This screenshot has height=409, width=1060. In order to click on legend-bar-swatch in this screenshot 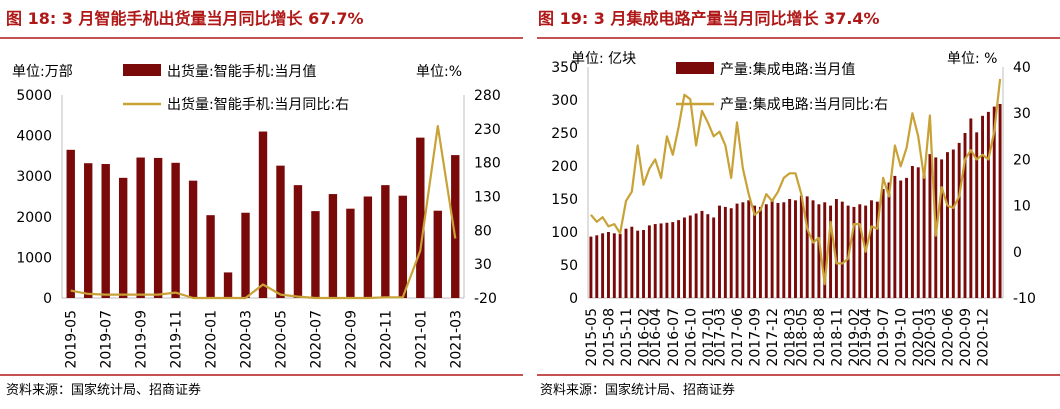, I will do `click(695, 68)`.